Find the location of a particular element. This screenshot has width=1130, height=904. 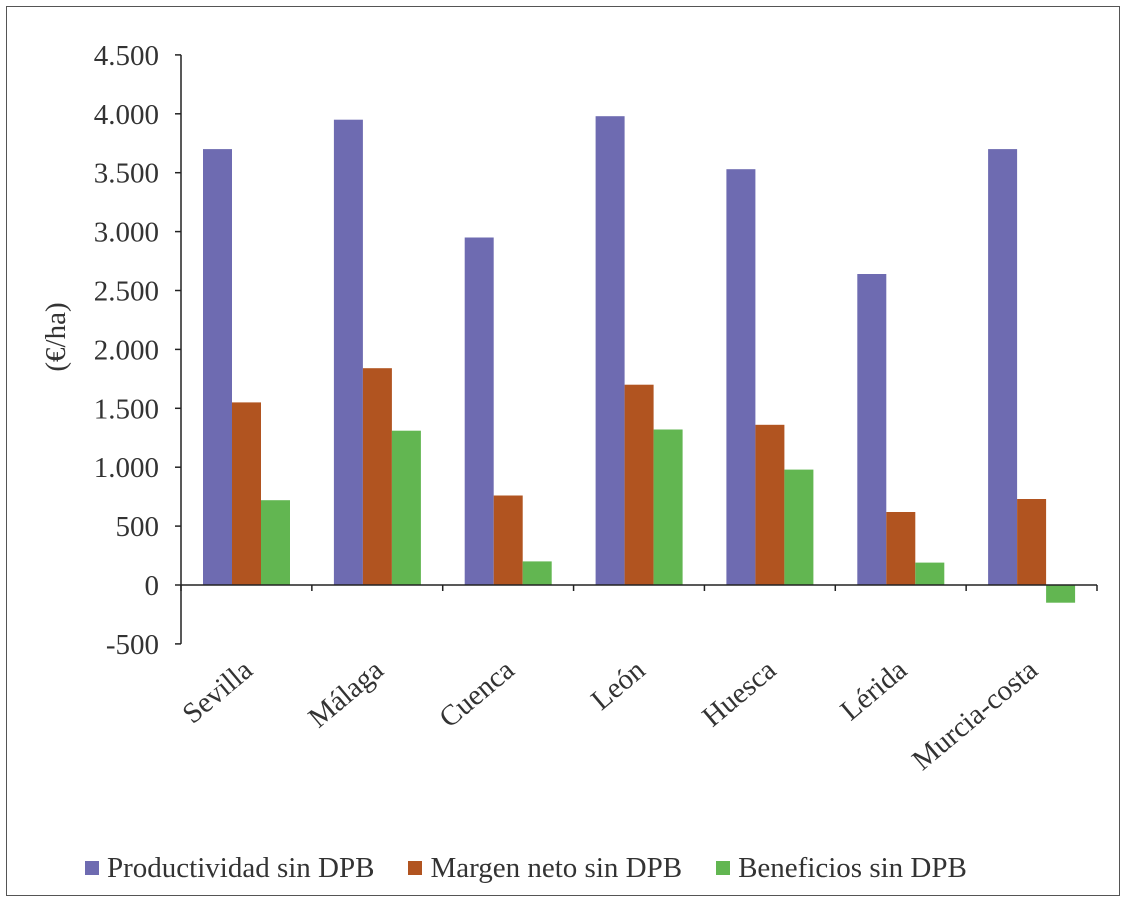

legend-item-margen: Margen neto sin DPB is located at coordinates (545, 868).